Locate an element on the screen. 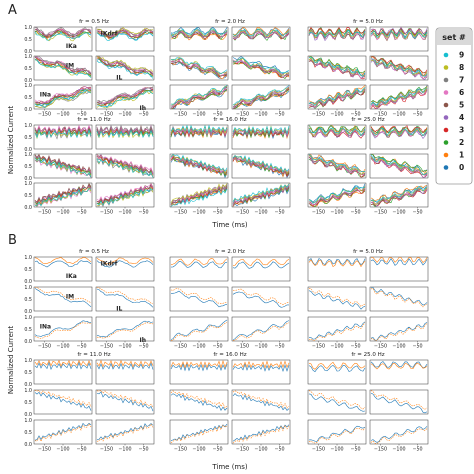 The image size is (474, 474). subplot: Ih −150 −100 −50 is located at coordinates (125, 101).